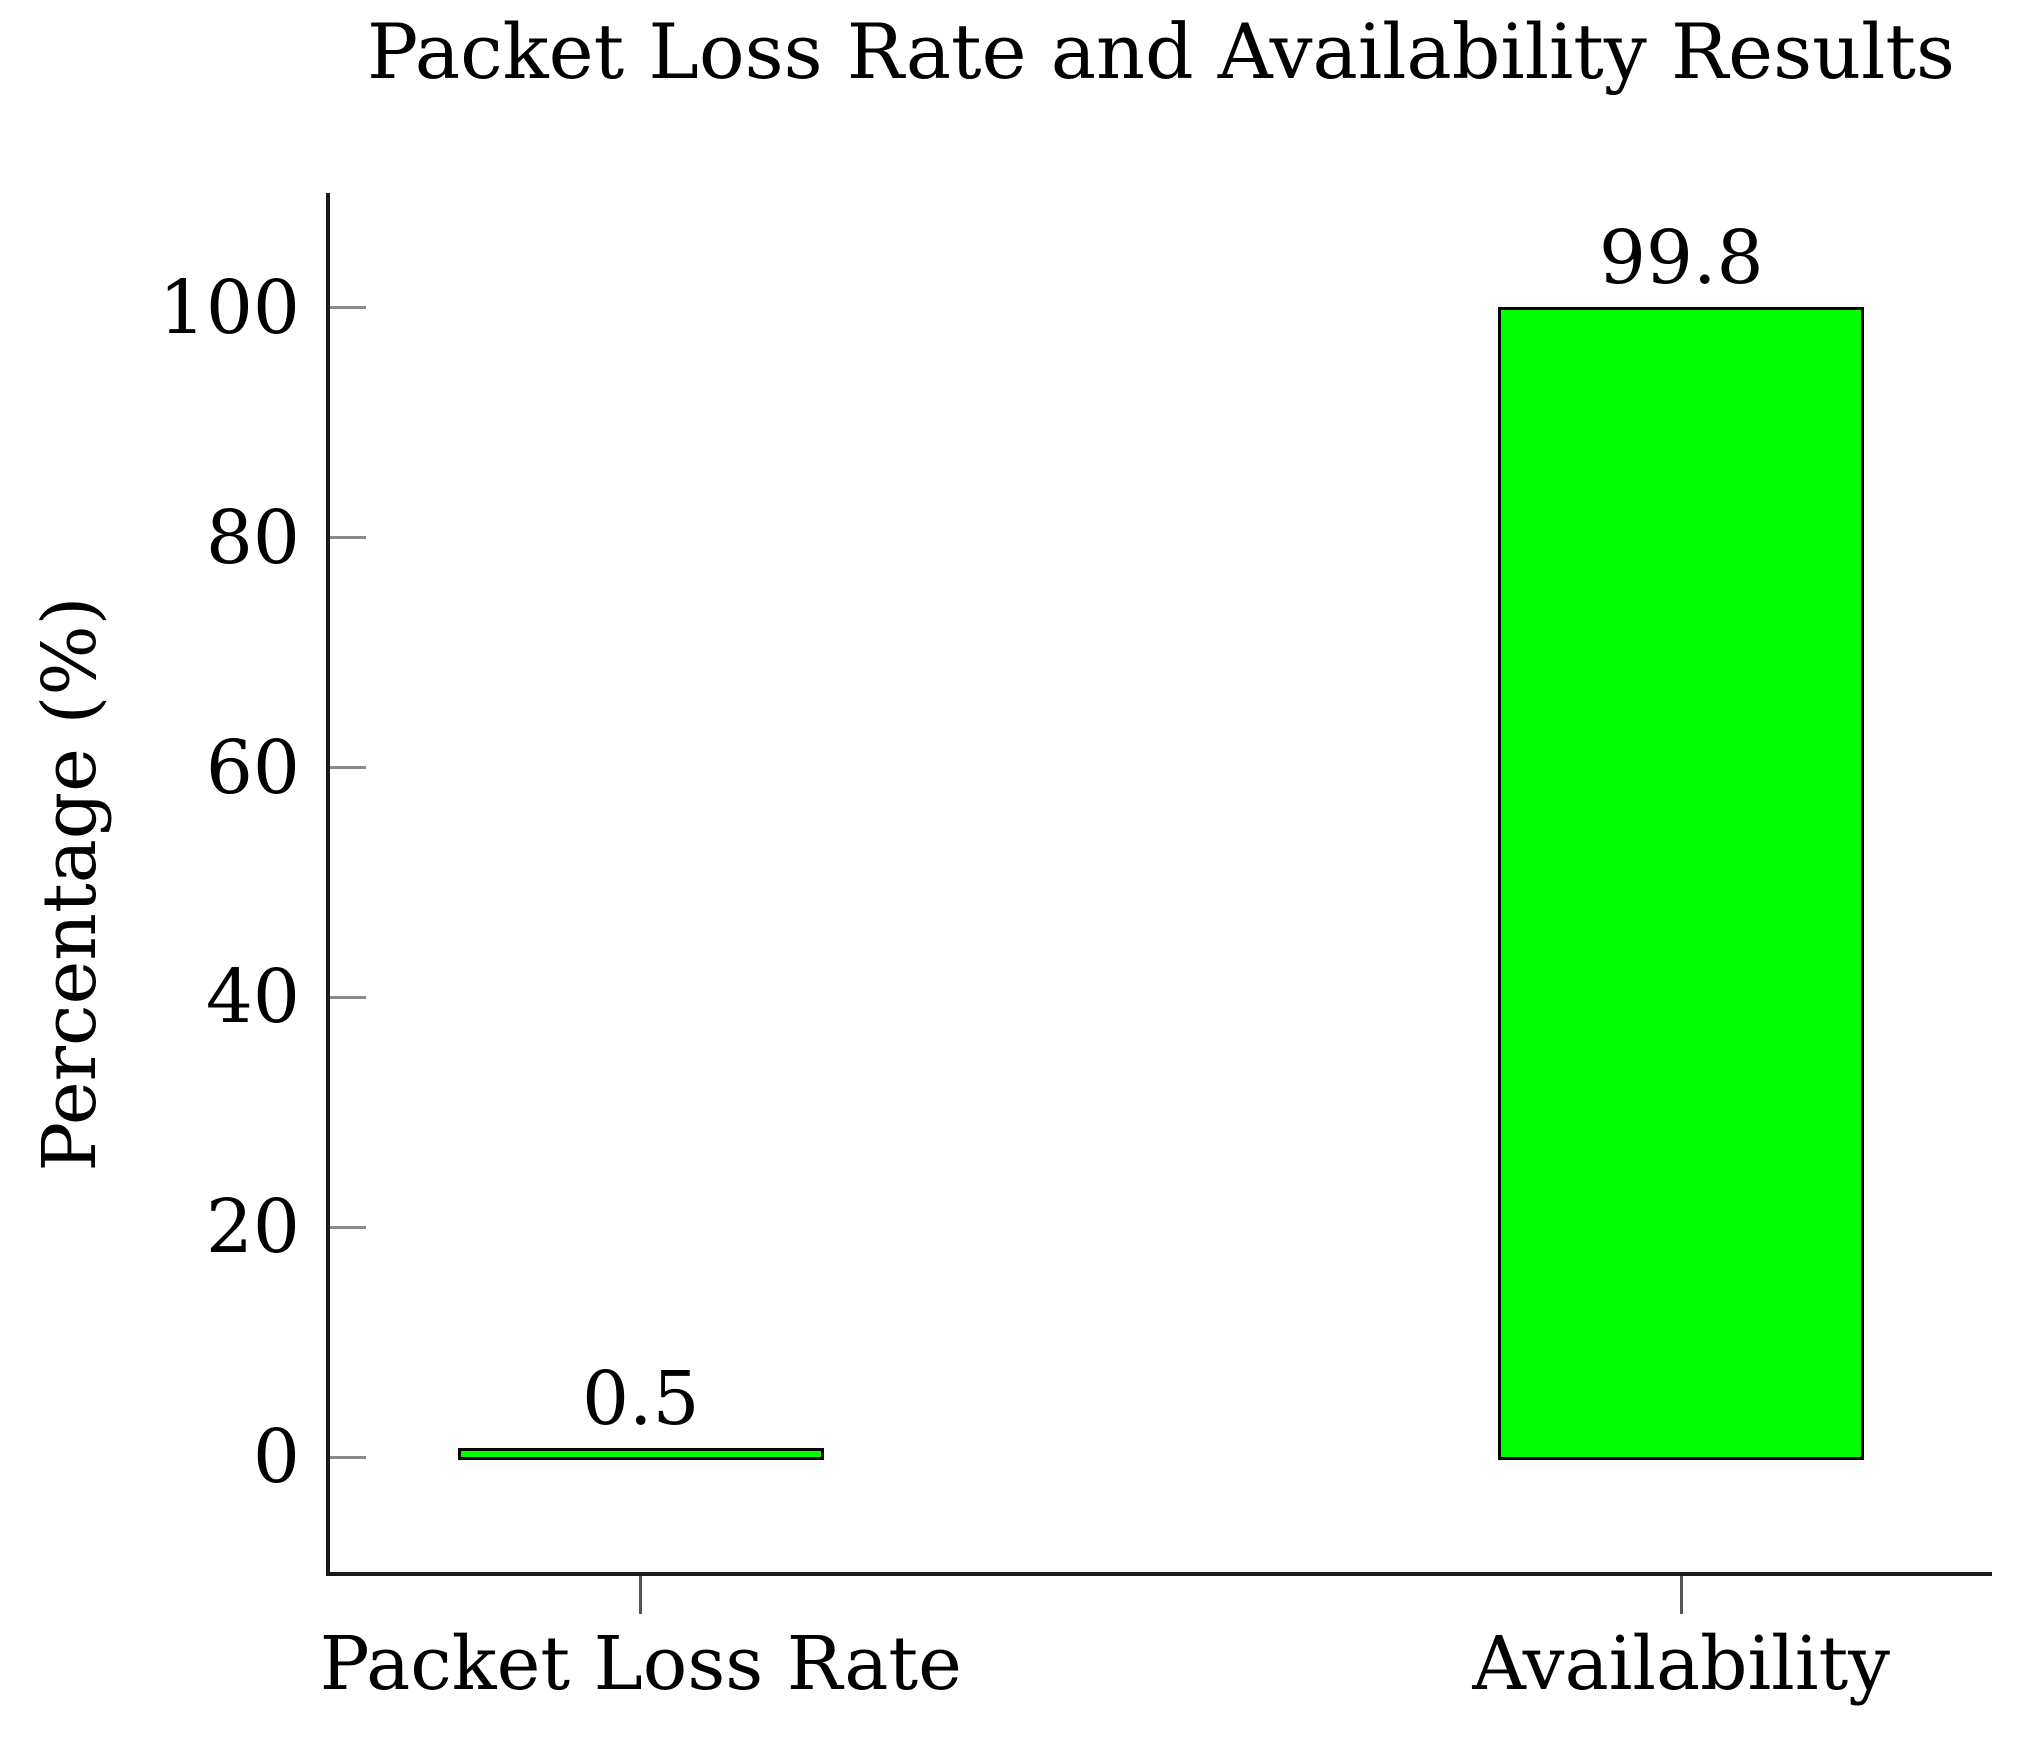  Describe the element at coordinates (328, 884) in the screenshot. I see `y-axis-line` at that location.